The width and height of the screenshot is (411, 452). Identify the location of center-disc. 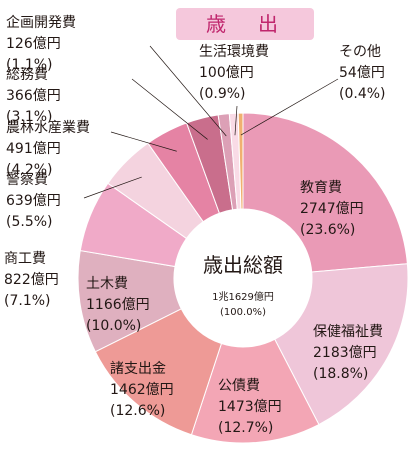
(243, 278).